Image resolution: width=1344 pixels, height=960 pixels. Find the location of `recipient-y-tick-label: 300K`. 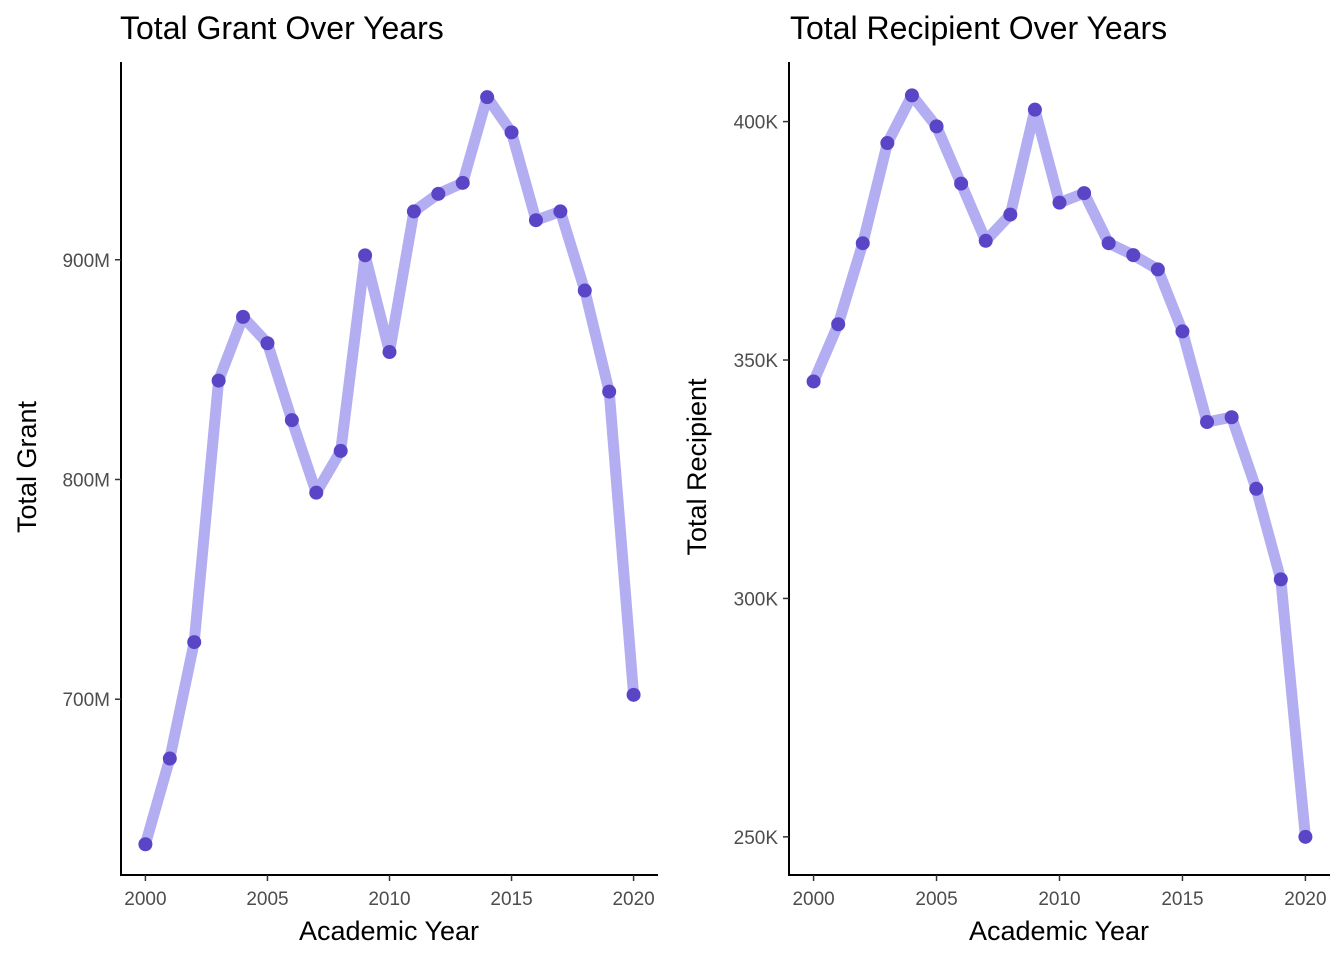

recipient-y-tick-label: 300K is located at coordinates (756, 599).